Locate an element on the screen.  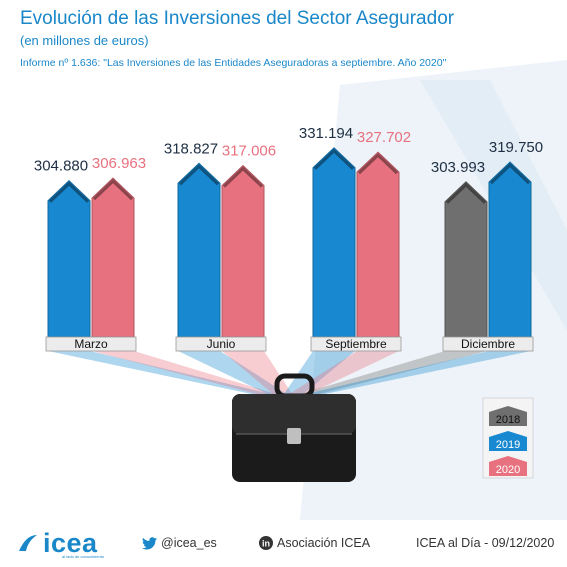
legend-label-2018: 2018 is located at coordinates (508, 420).